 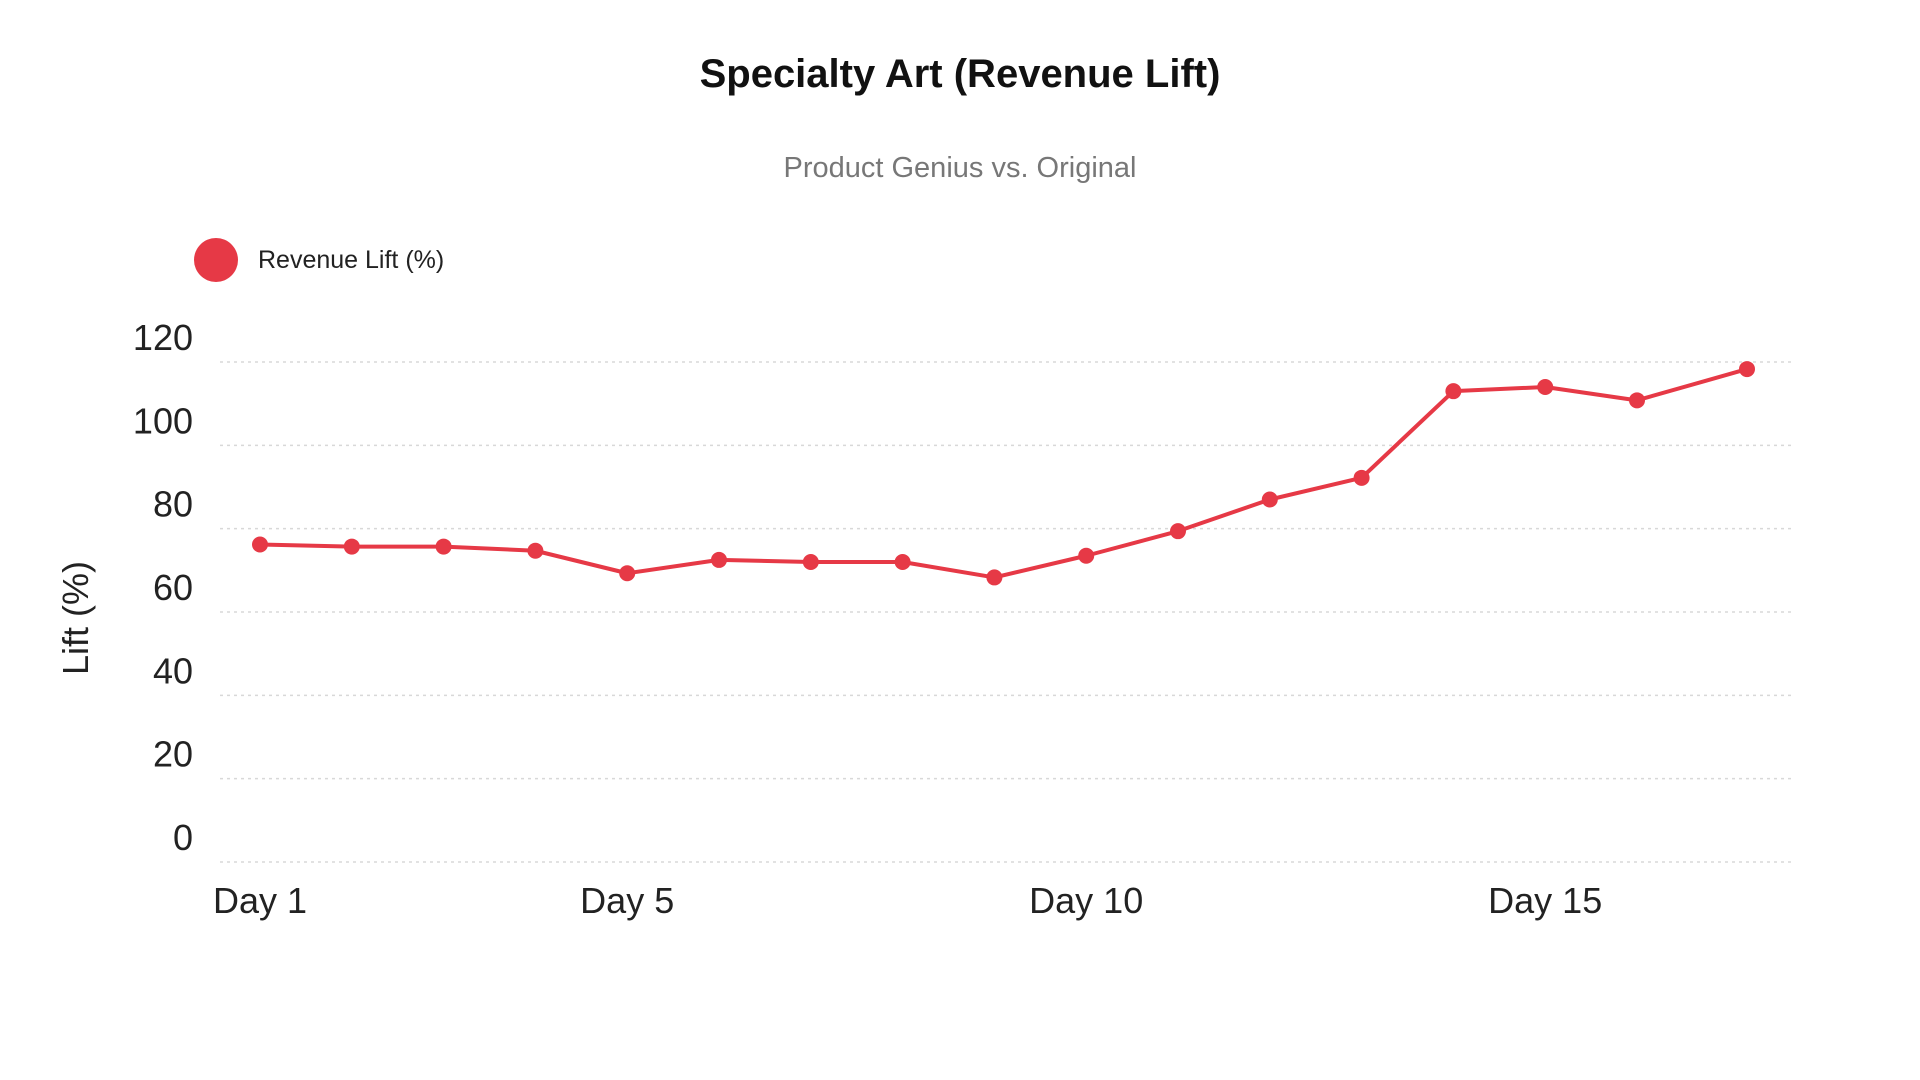 I want to click on chart-title: Specialty Art (Revenue Lift), so click(x=960, y=74).